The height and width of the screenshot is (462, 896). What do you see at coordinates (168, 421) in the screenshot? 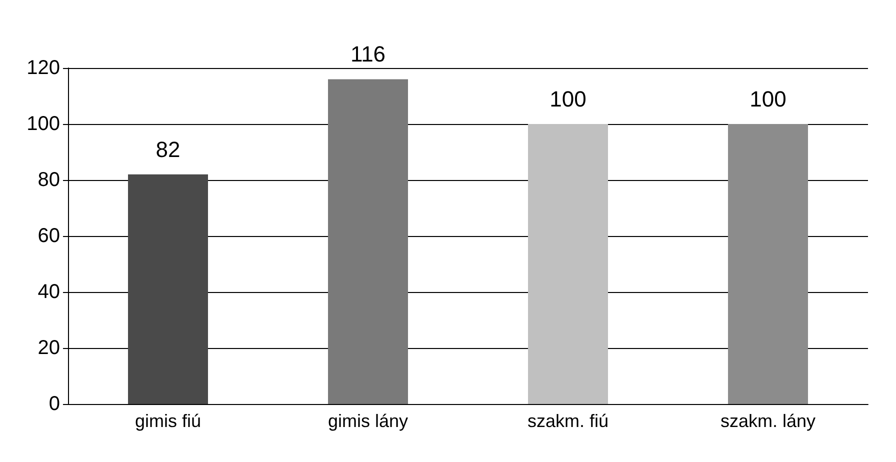
I see `x-tick-label: gimis fiú` at bounding box center [168, 421].